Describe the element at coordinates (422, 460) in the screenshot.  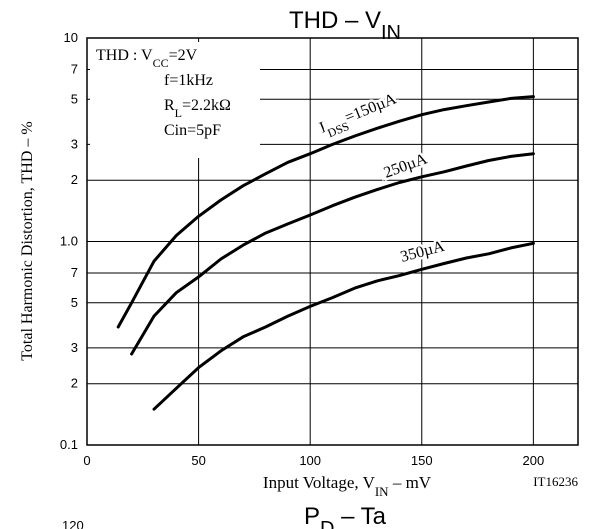
I see `x-tick-label: 150` at that location.